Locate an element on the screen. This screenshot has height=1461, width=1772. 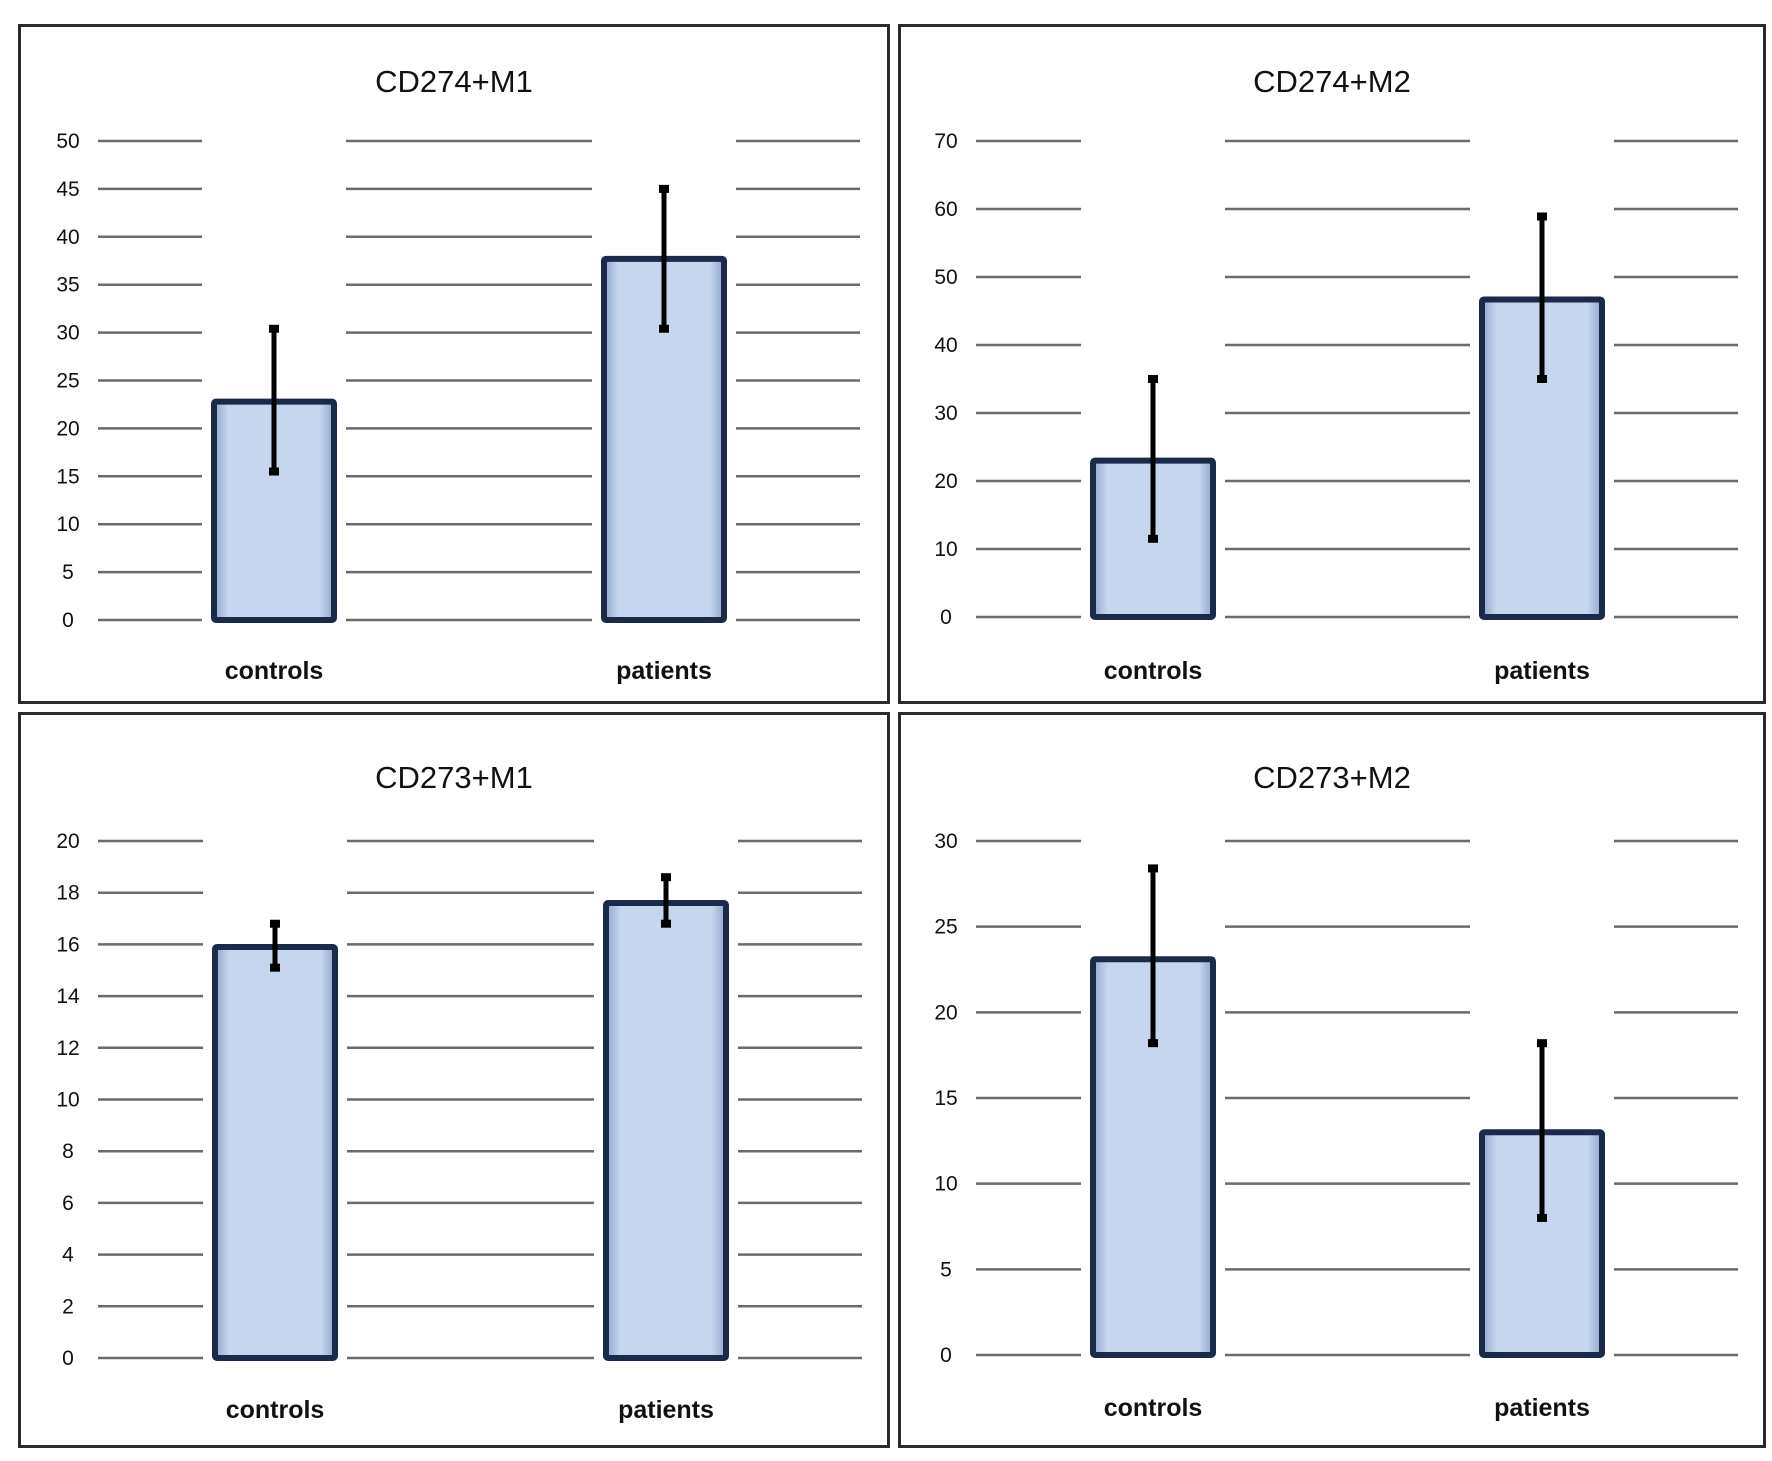
chart-title: CD274+M2 is located at coordinates (1332, 81).